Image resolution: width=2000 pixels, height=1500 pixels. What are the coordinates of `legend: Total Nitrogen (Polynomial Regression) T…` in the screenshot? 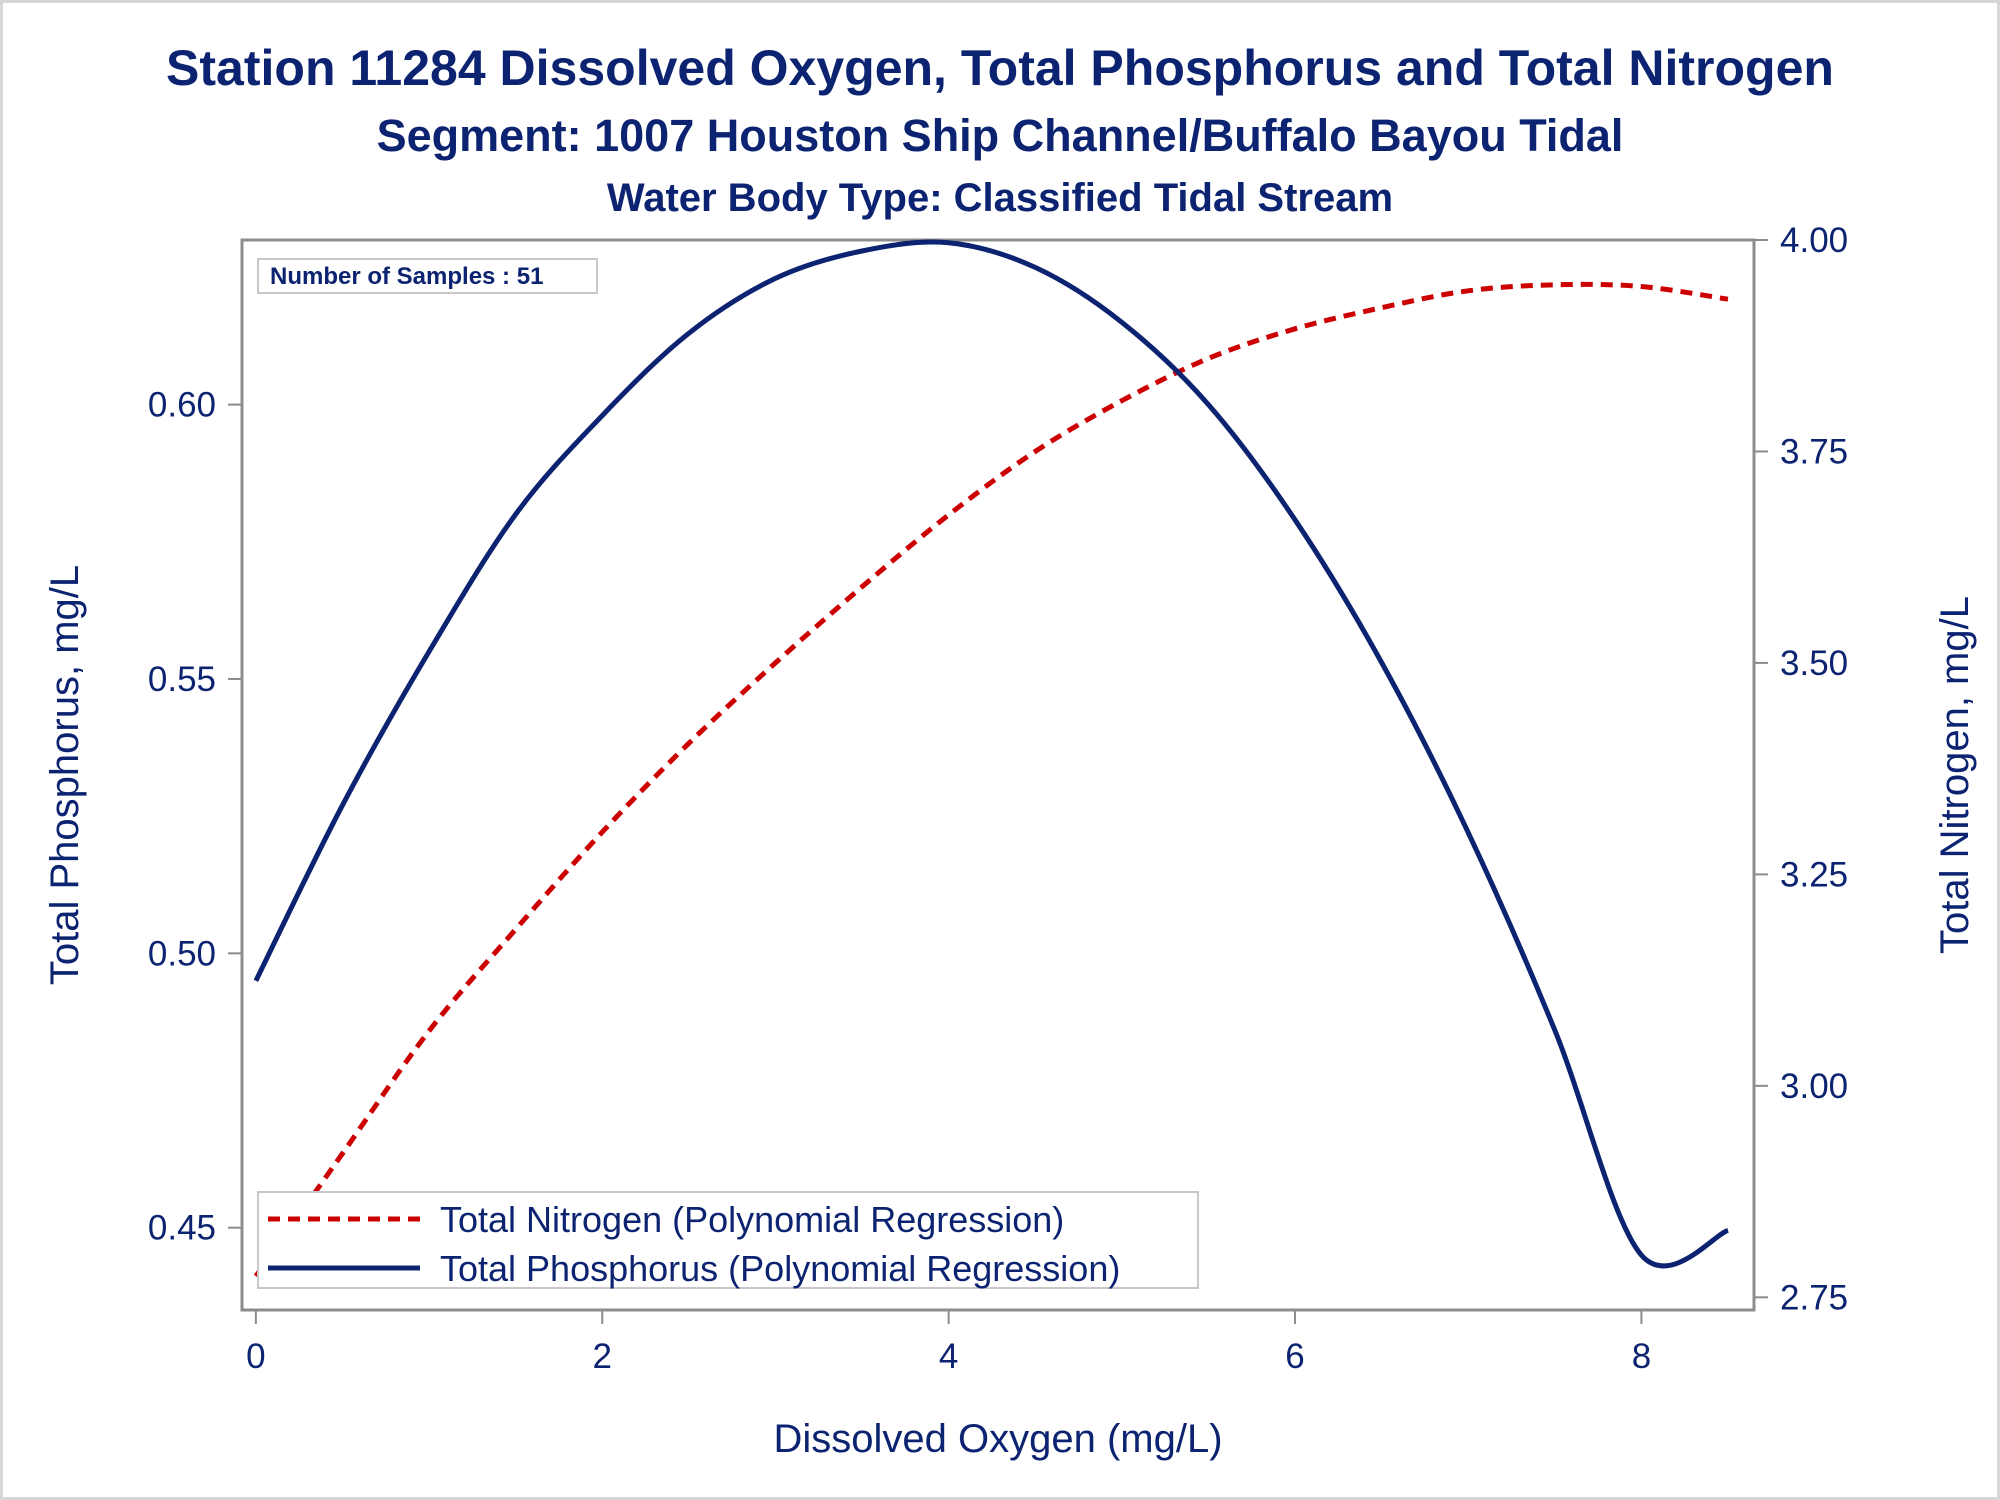 It's located at (728, 1240).